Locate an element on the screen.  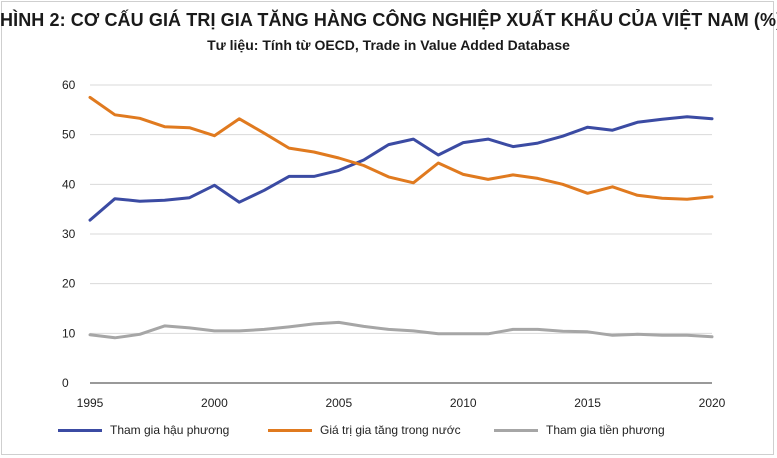
y-tick-label-30: 30 is located at coordinates (69, 234).